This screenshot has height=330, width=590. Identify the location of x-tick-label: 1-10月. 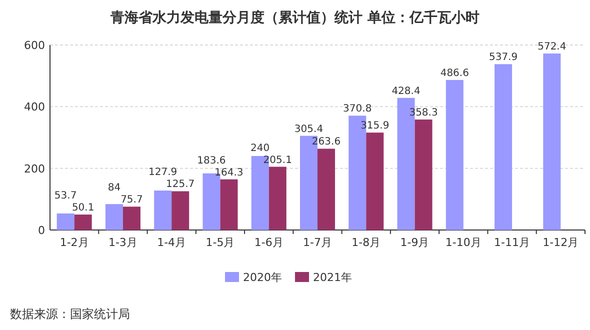
(463, 242).